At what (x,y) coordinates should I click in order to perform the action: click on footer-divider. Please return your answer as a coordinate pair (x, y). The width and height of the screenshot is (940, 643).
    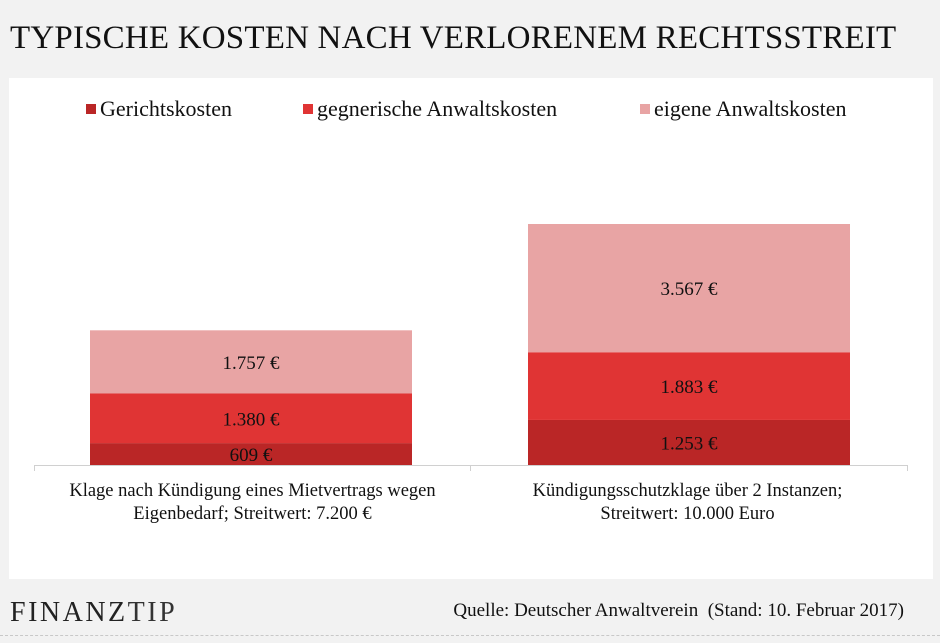
    Looking at the image, I should click on (470, 635).